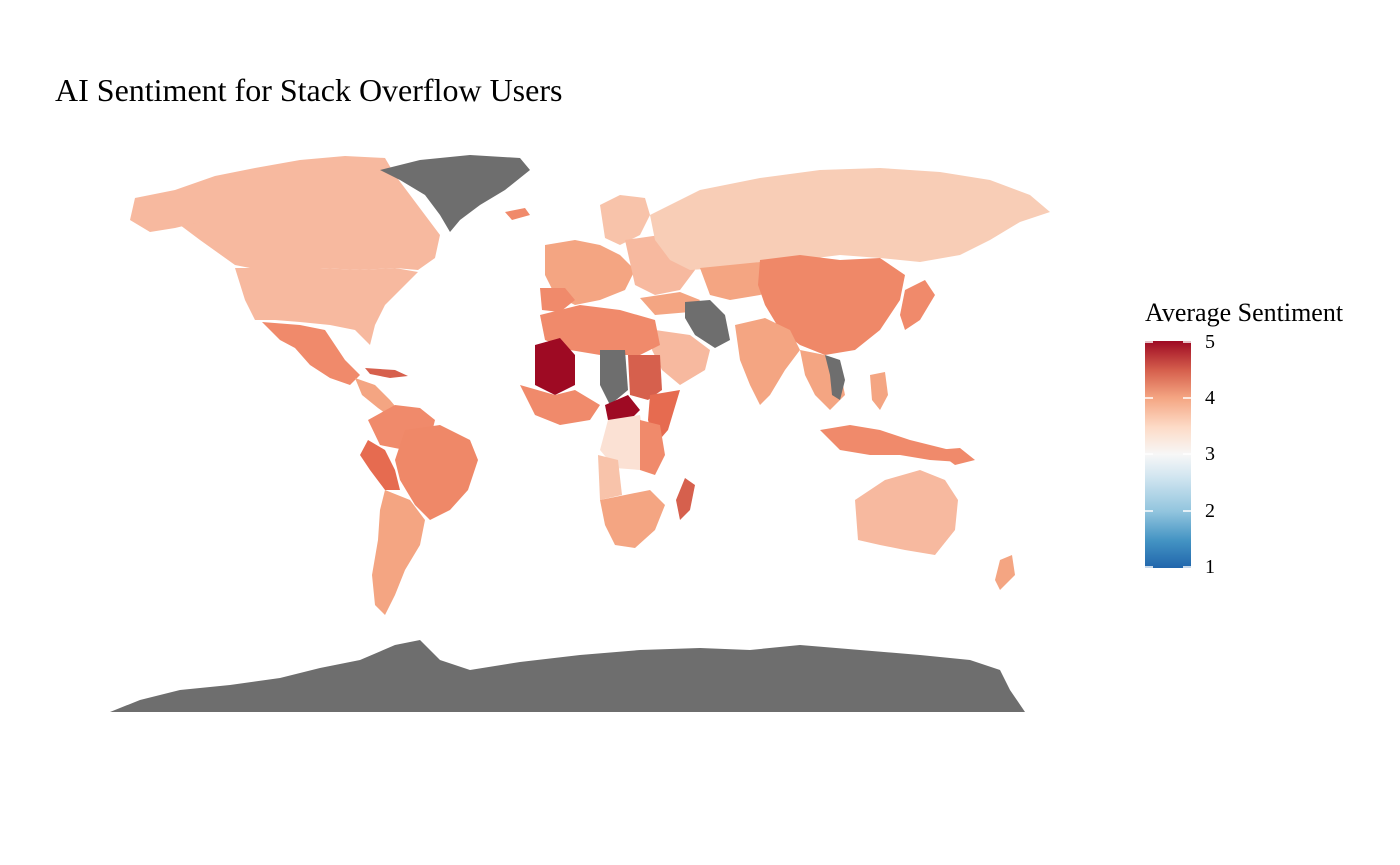 This screenshot has width=1400, height=865. What do you see at coordinates (436, 472) in the screenshot?
I see `region-brazil` at bounding box center [436, 472].